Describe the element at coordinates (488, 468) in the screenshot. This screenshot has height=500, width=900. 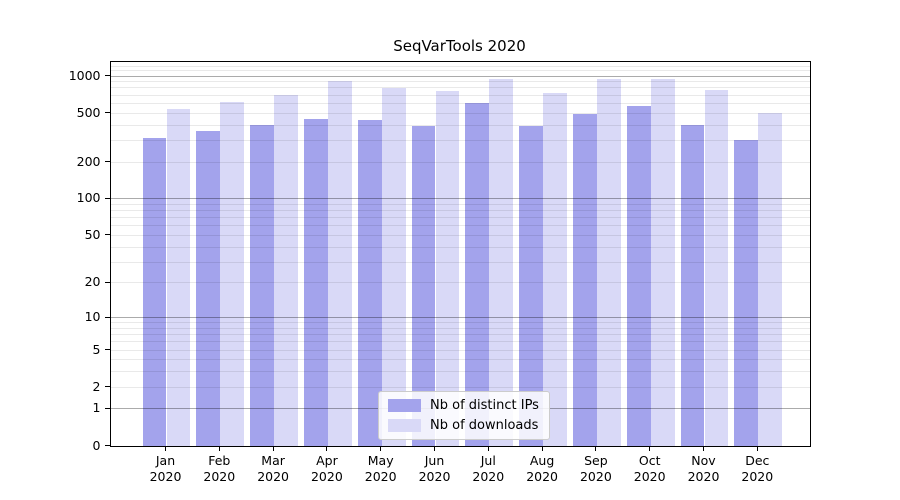
I see `x-tick-label-jul: Jul 2020` at that location.